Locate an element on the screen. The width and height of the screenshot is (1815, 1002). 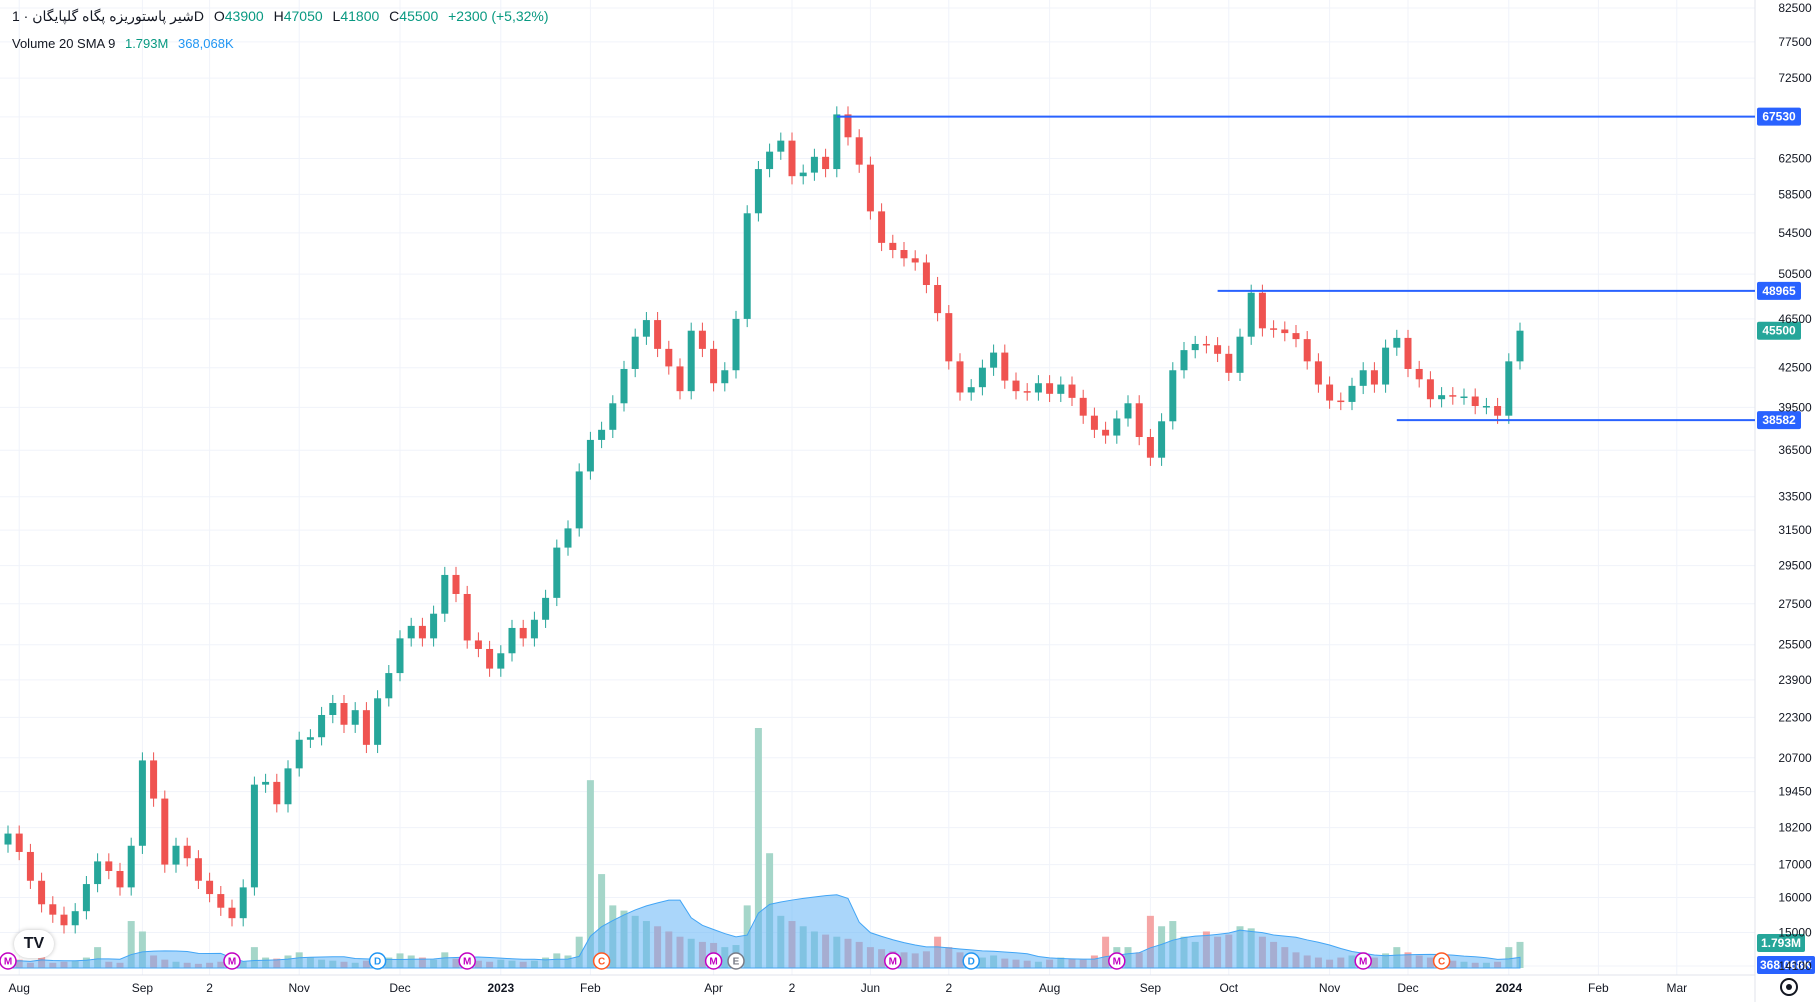
y-axis-tick-label: 29500 is located at coordinates (1795, 566).